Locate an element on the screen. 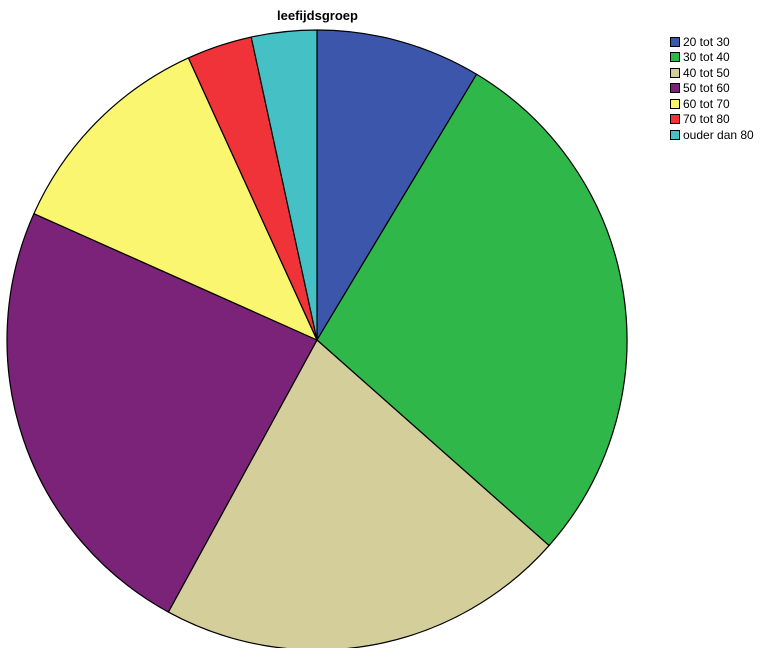 Image resolution: width=775 pixels, height=648 pixels. legend-label: 30 tot 40 is located at coordinates (706, 57).